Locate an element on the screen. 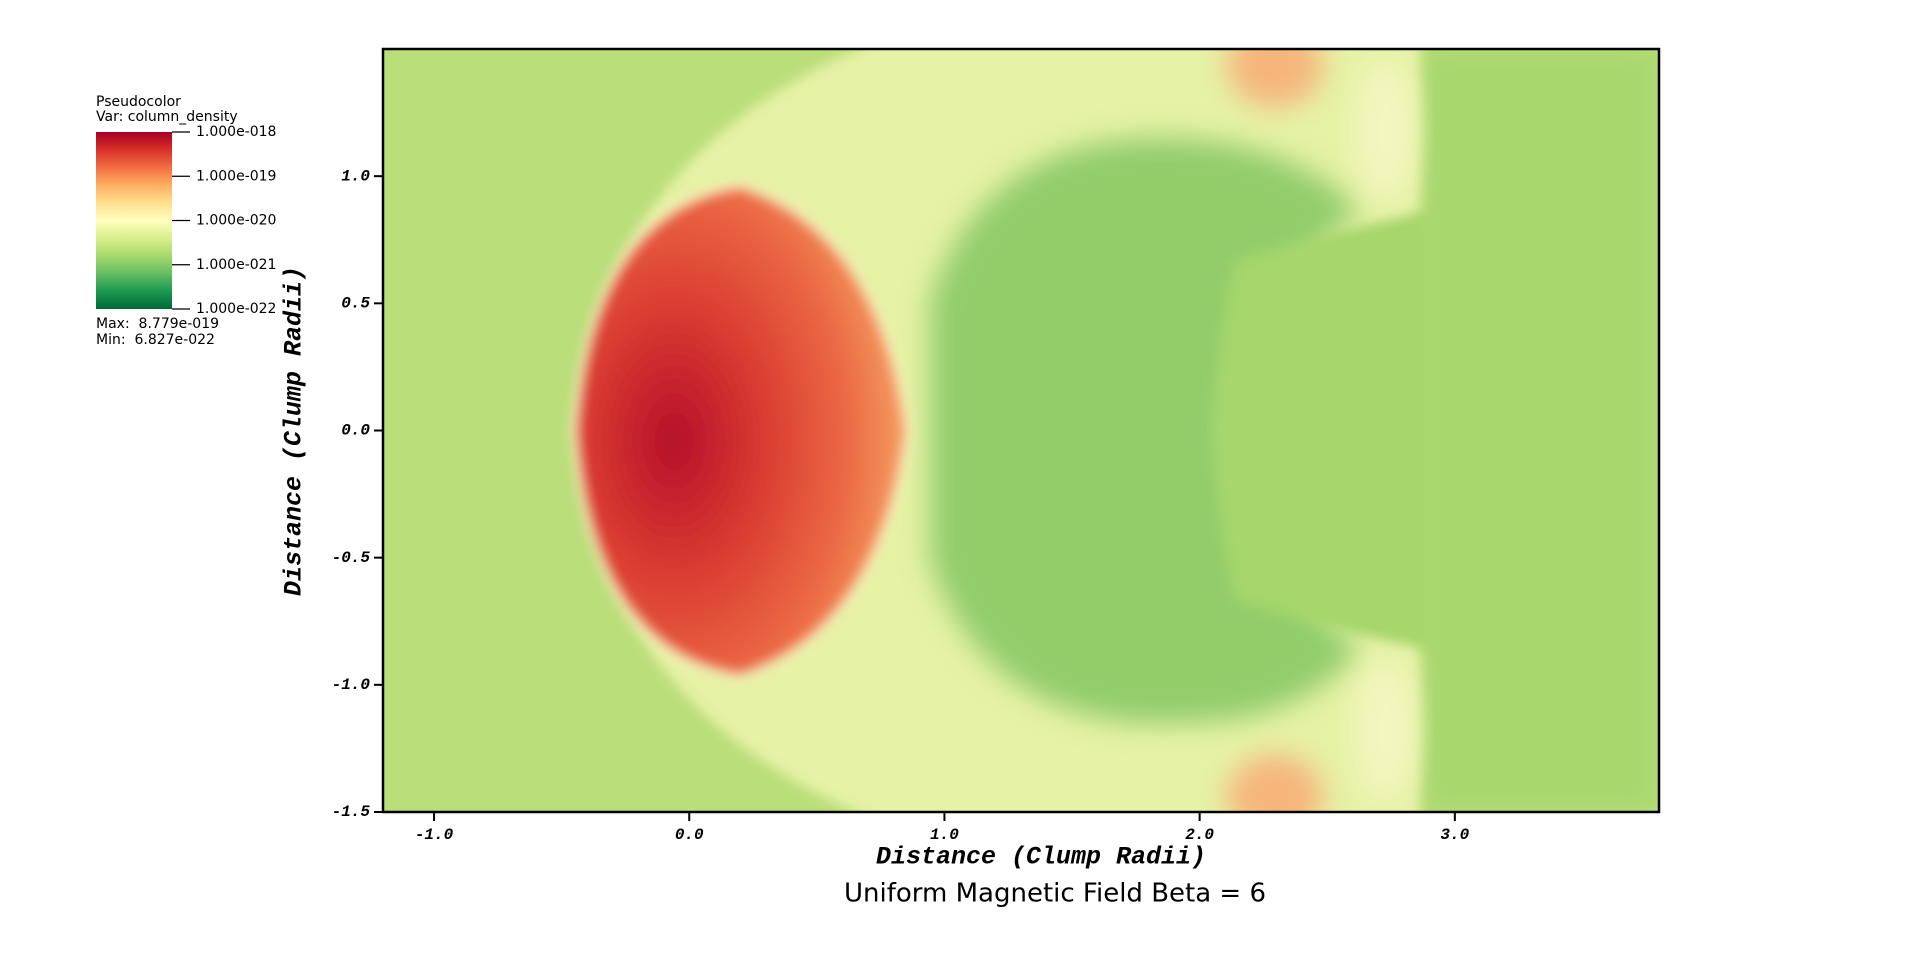 This screenshot has height=958, width=1920. x-tick-label: 1.0 is located at coordinates (944, 835).